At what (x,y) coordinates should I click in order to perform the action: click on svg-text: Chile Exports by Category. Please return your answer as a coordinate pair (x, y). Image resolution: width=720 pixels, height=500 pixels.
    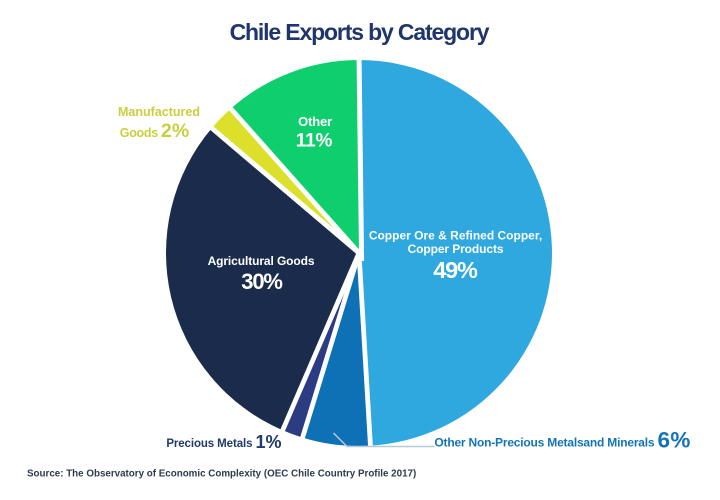
    Looking at the image, I should click on (360, 32).